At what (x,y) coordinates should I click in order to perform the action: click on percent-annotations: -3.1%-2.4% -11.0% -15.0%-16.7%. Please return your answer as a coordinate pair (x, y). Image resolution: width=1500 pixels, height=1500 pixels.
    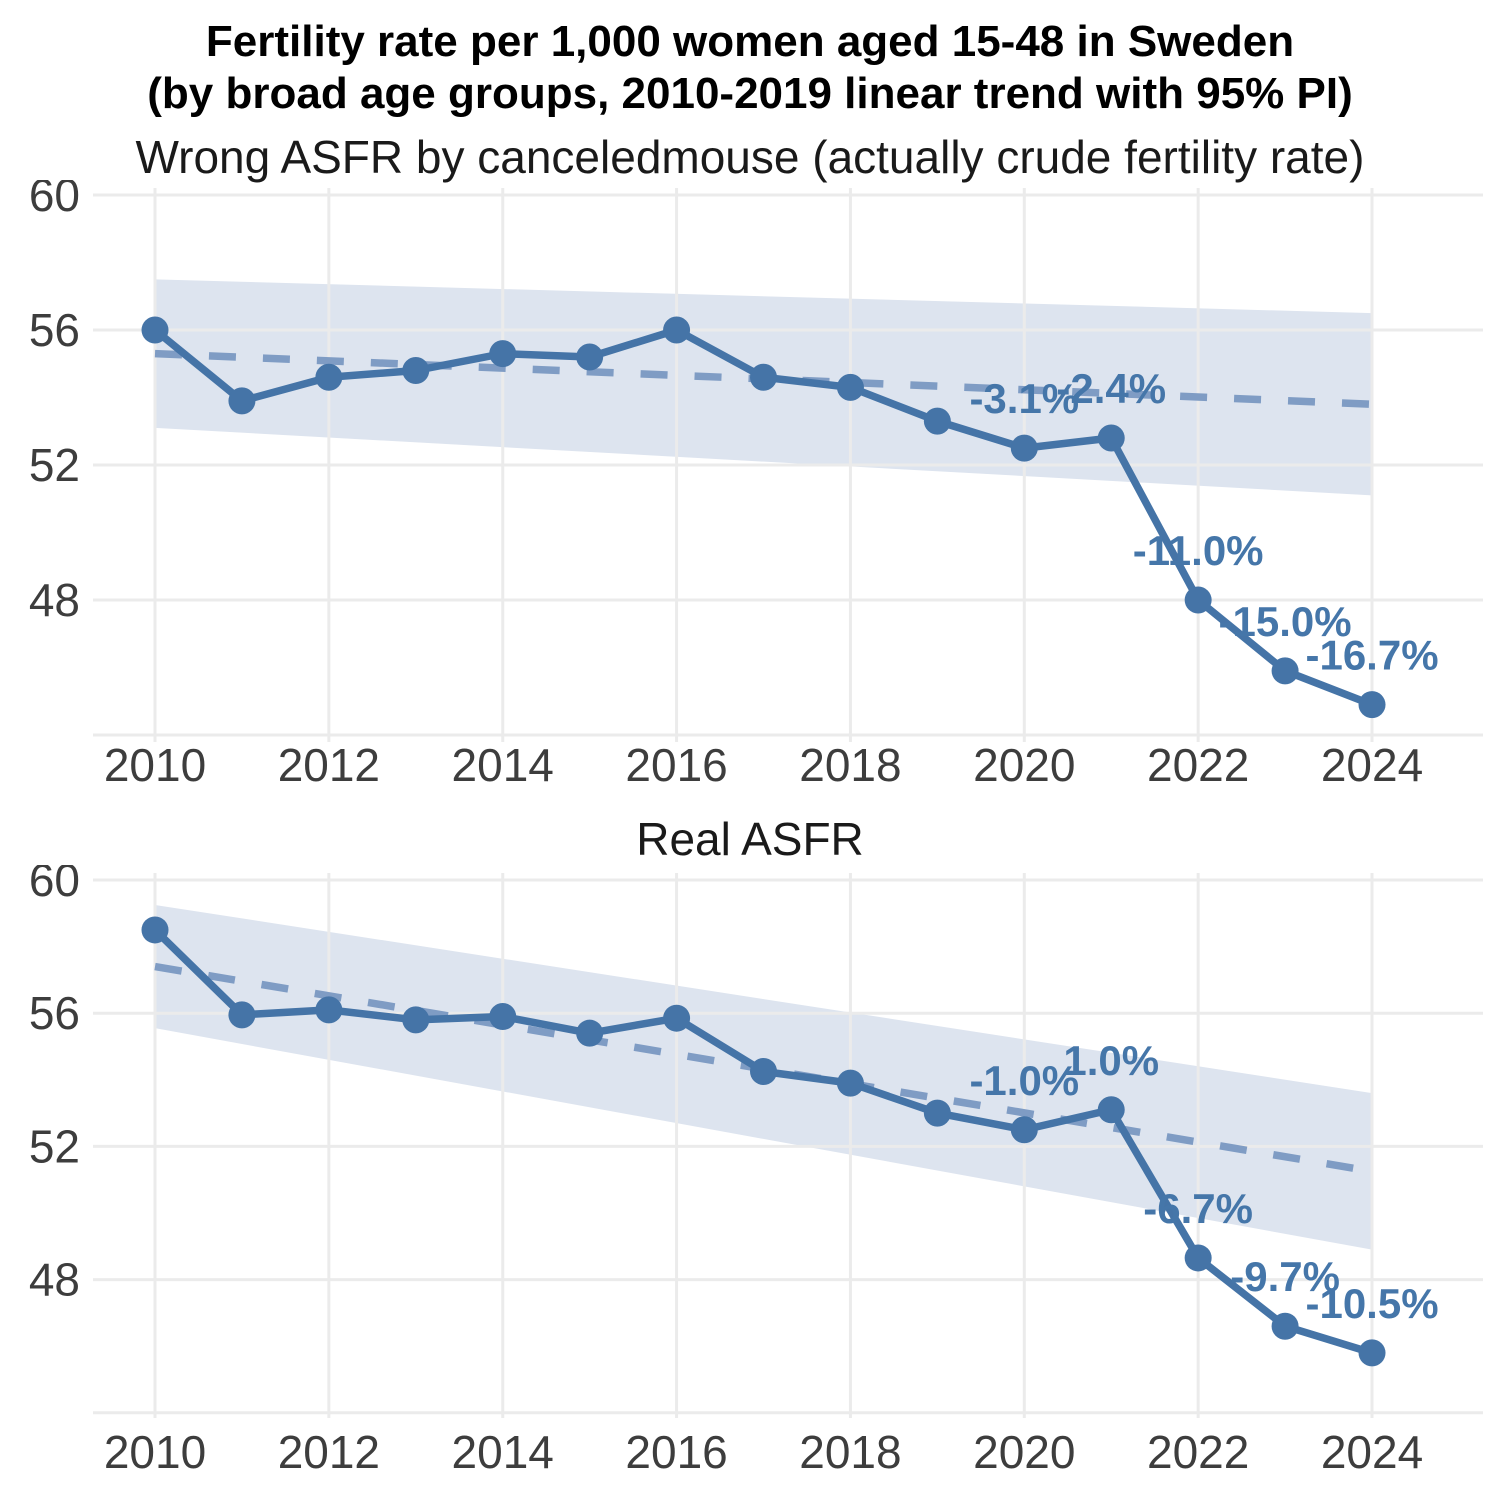
    Looking at the image, I should click on (1203, 522).